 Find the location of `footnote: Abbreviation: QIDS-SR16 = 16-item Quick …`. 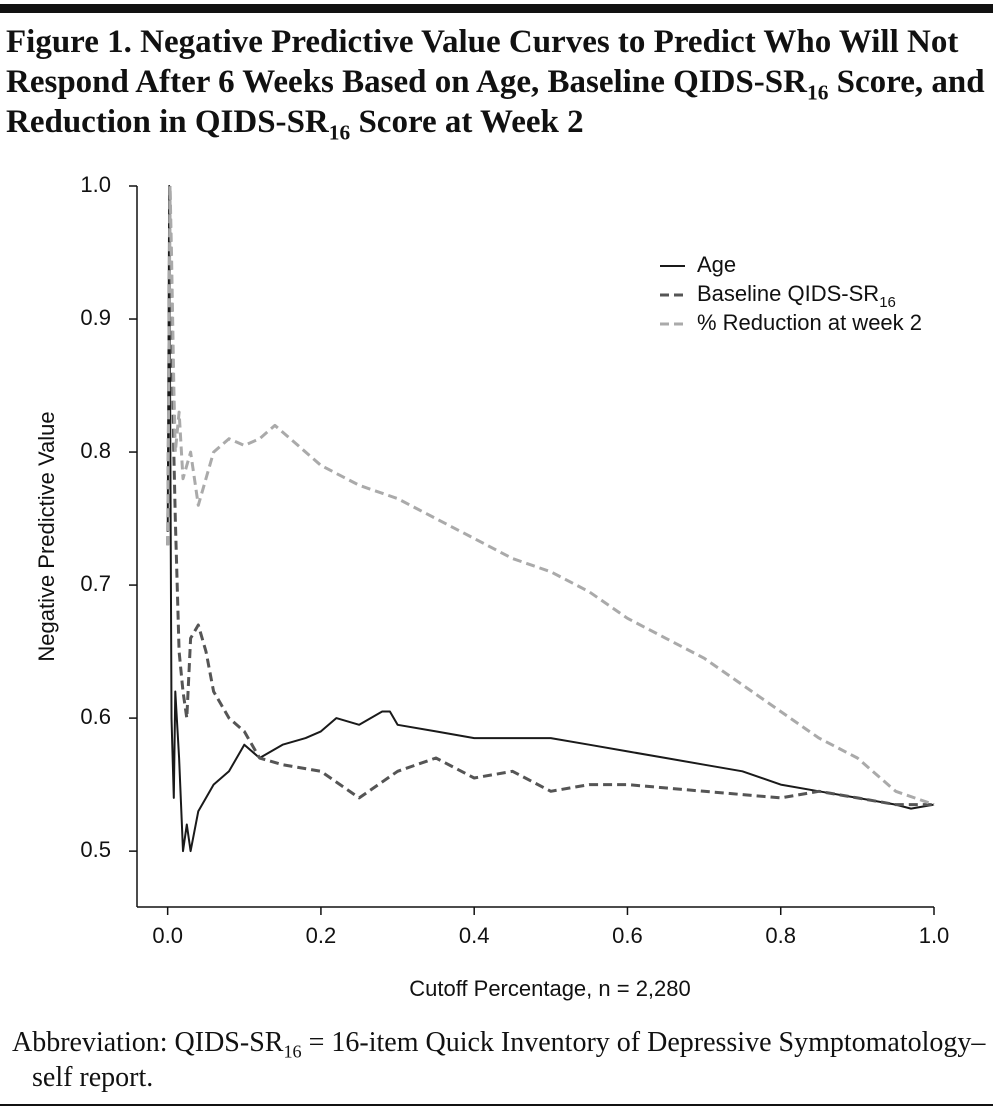

footnote: Abbreviation: QIDS-SR16 = 16-item Quick … is located at coordinates (499, 1060).